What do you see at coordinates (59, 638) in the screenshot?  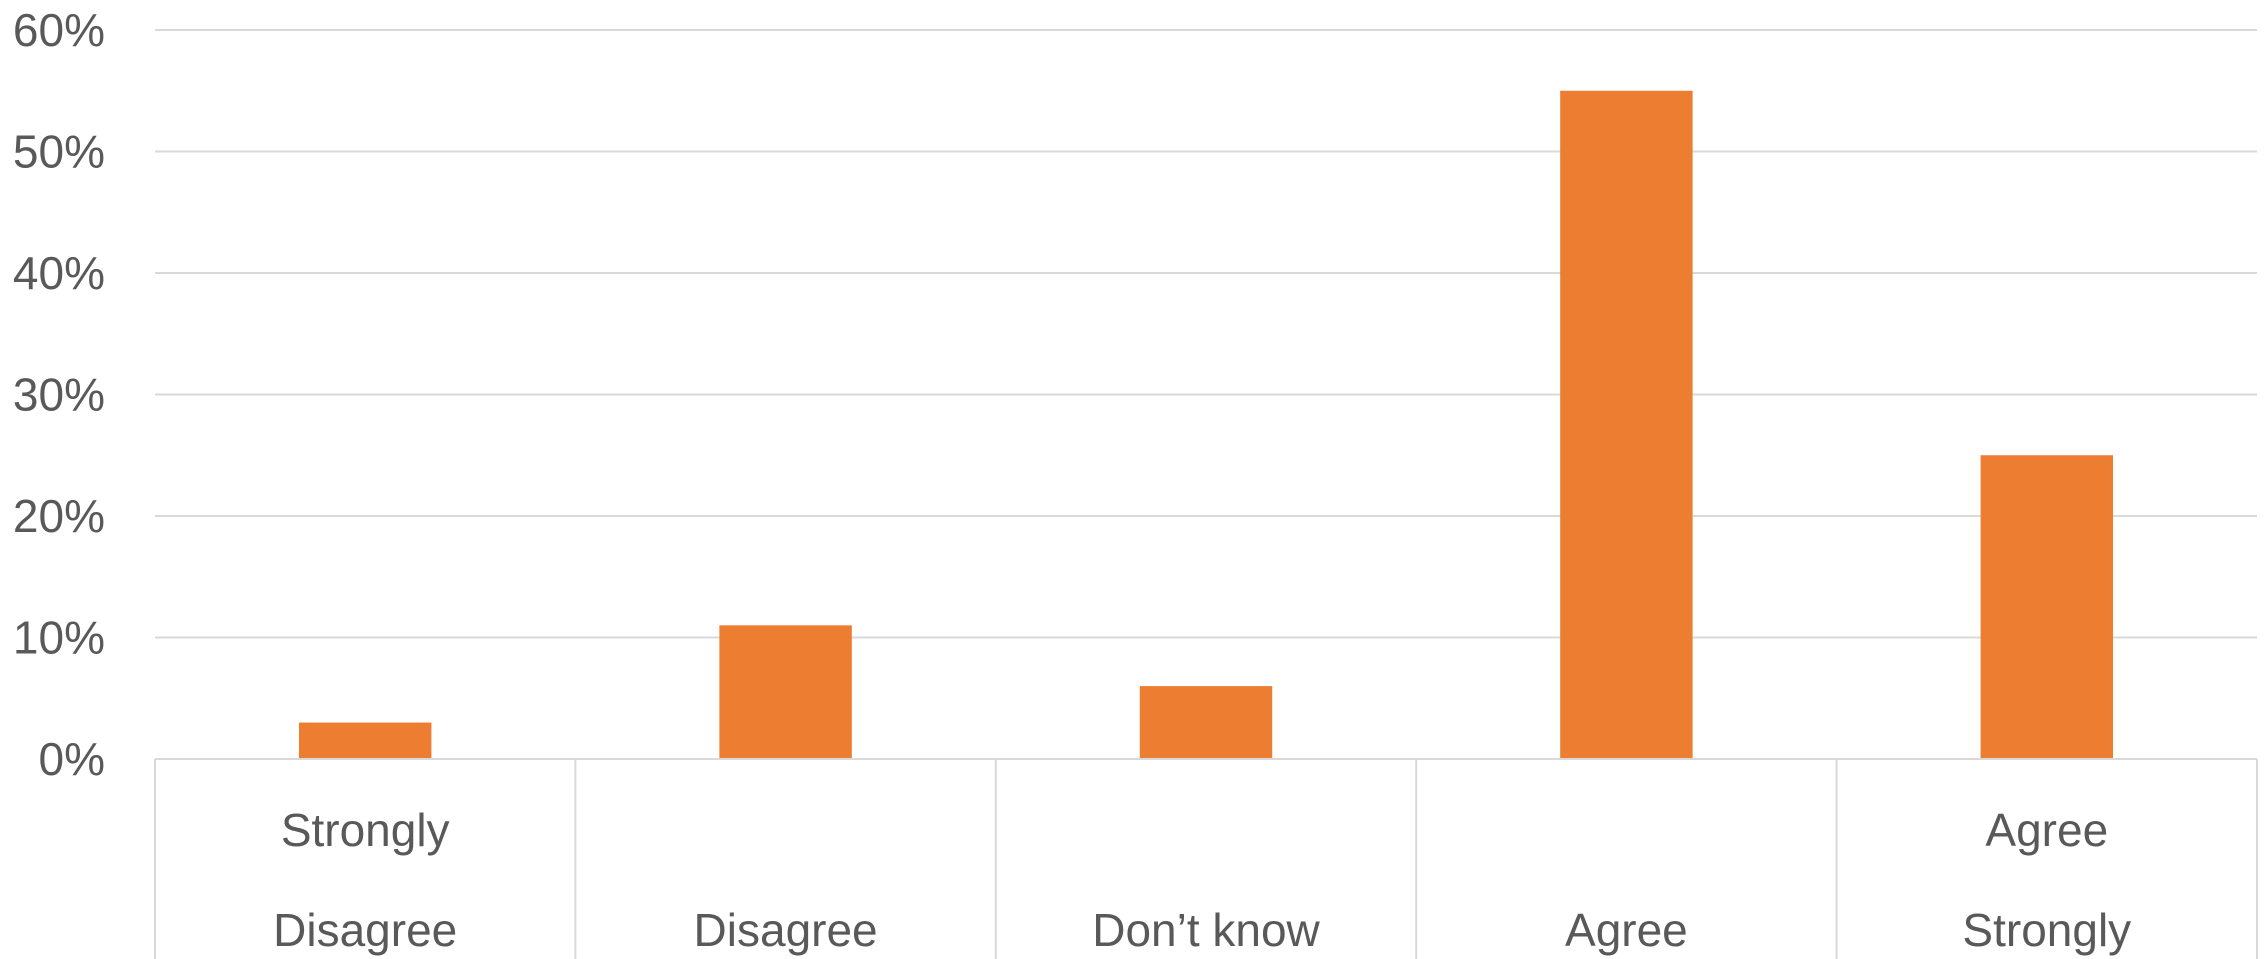 I see `y-tick-label: 10%` at bounding box center [59, 638].